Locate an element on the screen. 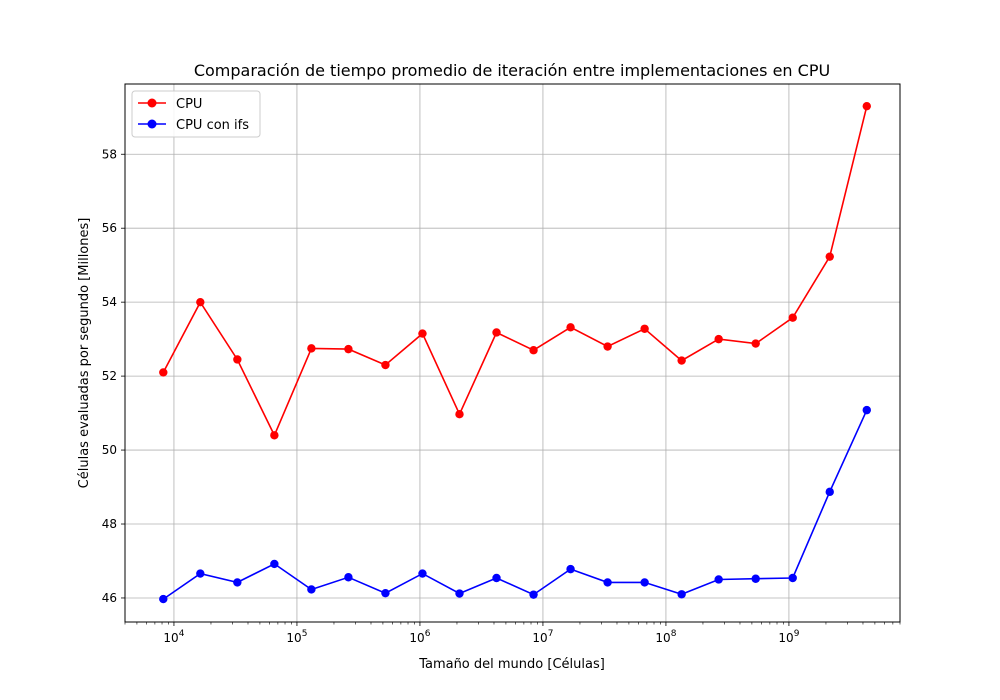 This screenshot has width=1000, height=700. x-tick-label: 10⁷ is located at coordinates (542, 637).